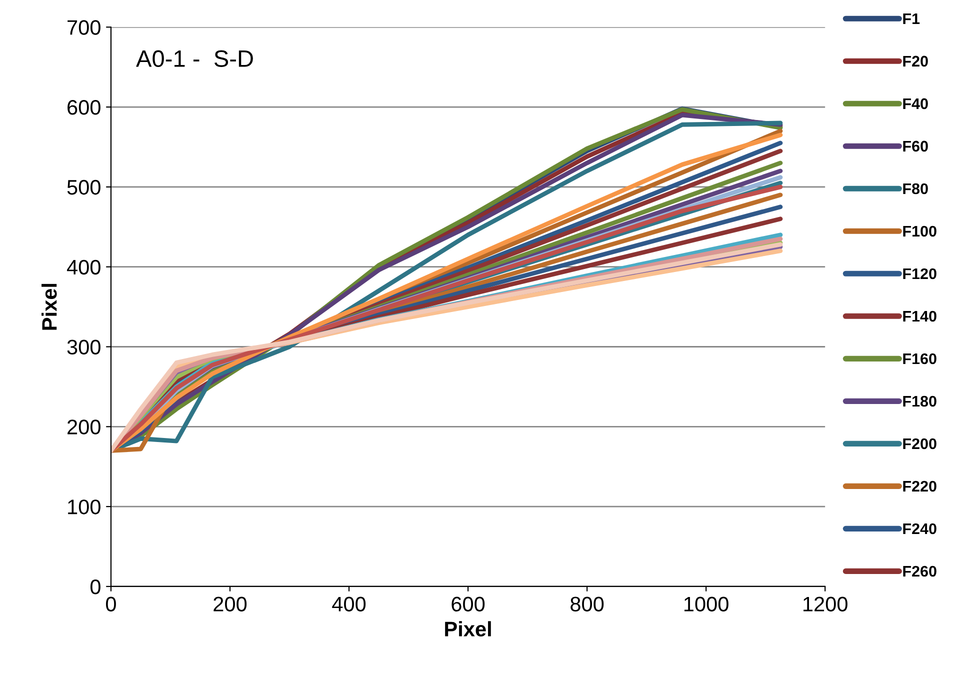 This screenshot has width=965, height=678. I want to click on legend-label: F60, so click(915, 146).